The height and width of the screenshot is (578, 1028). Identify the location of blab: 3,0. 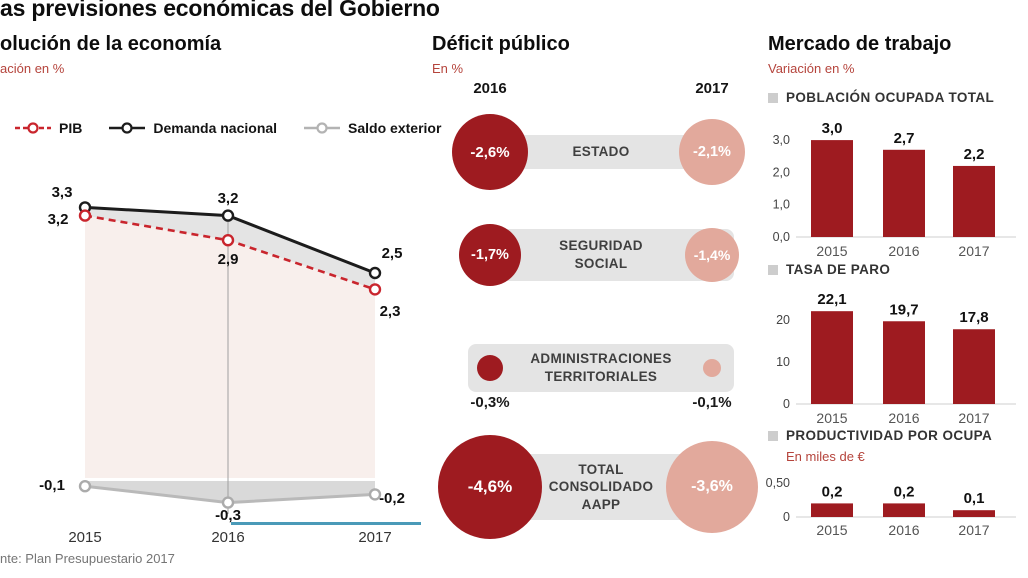
(832, 128).